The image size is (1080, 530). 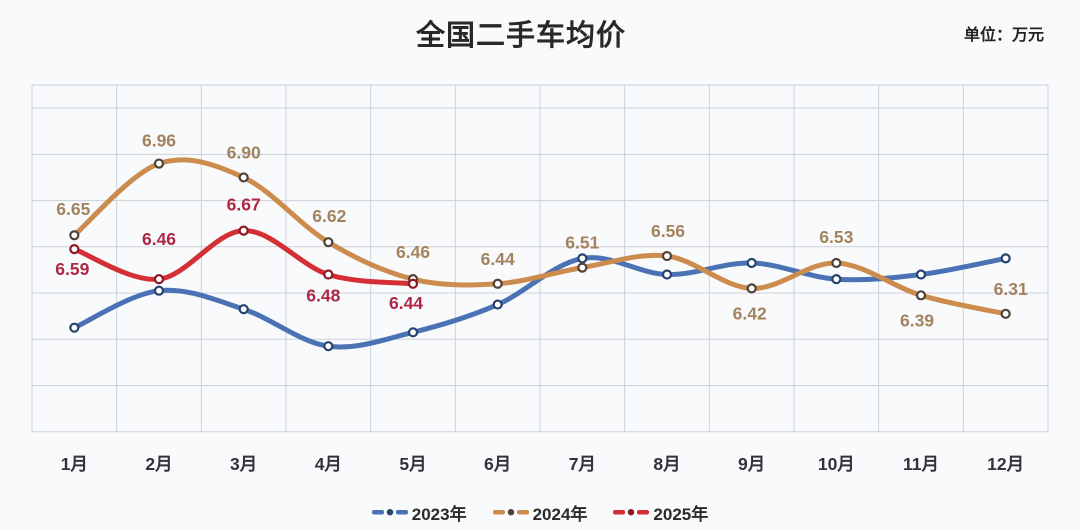 I want to click on data-label: 6.62, so click(x=329, y=216).